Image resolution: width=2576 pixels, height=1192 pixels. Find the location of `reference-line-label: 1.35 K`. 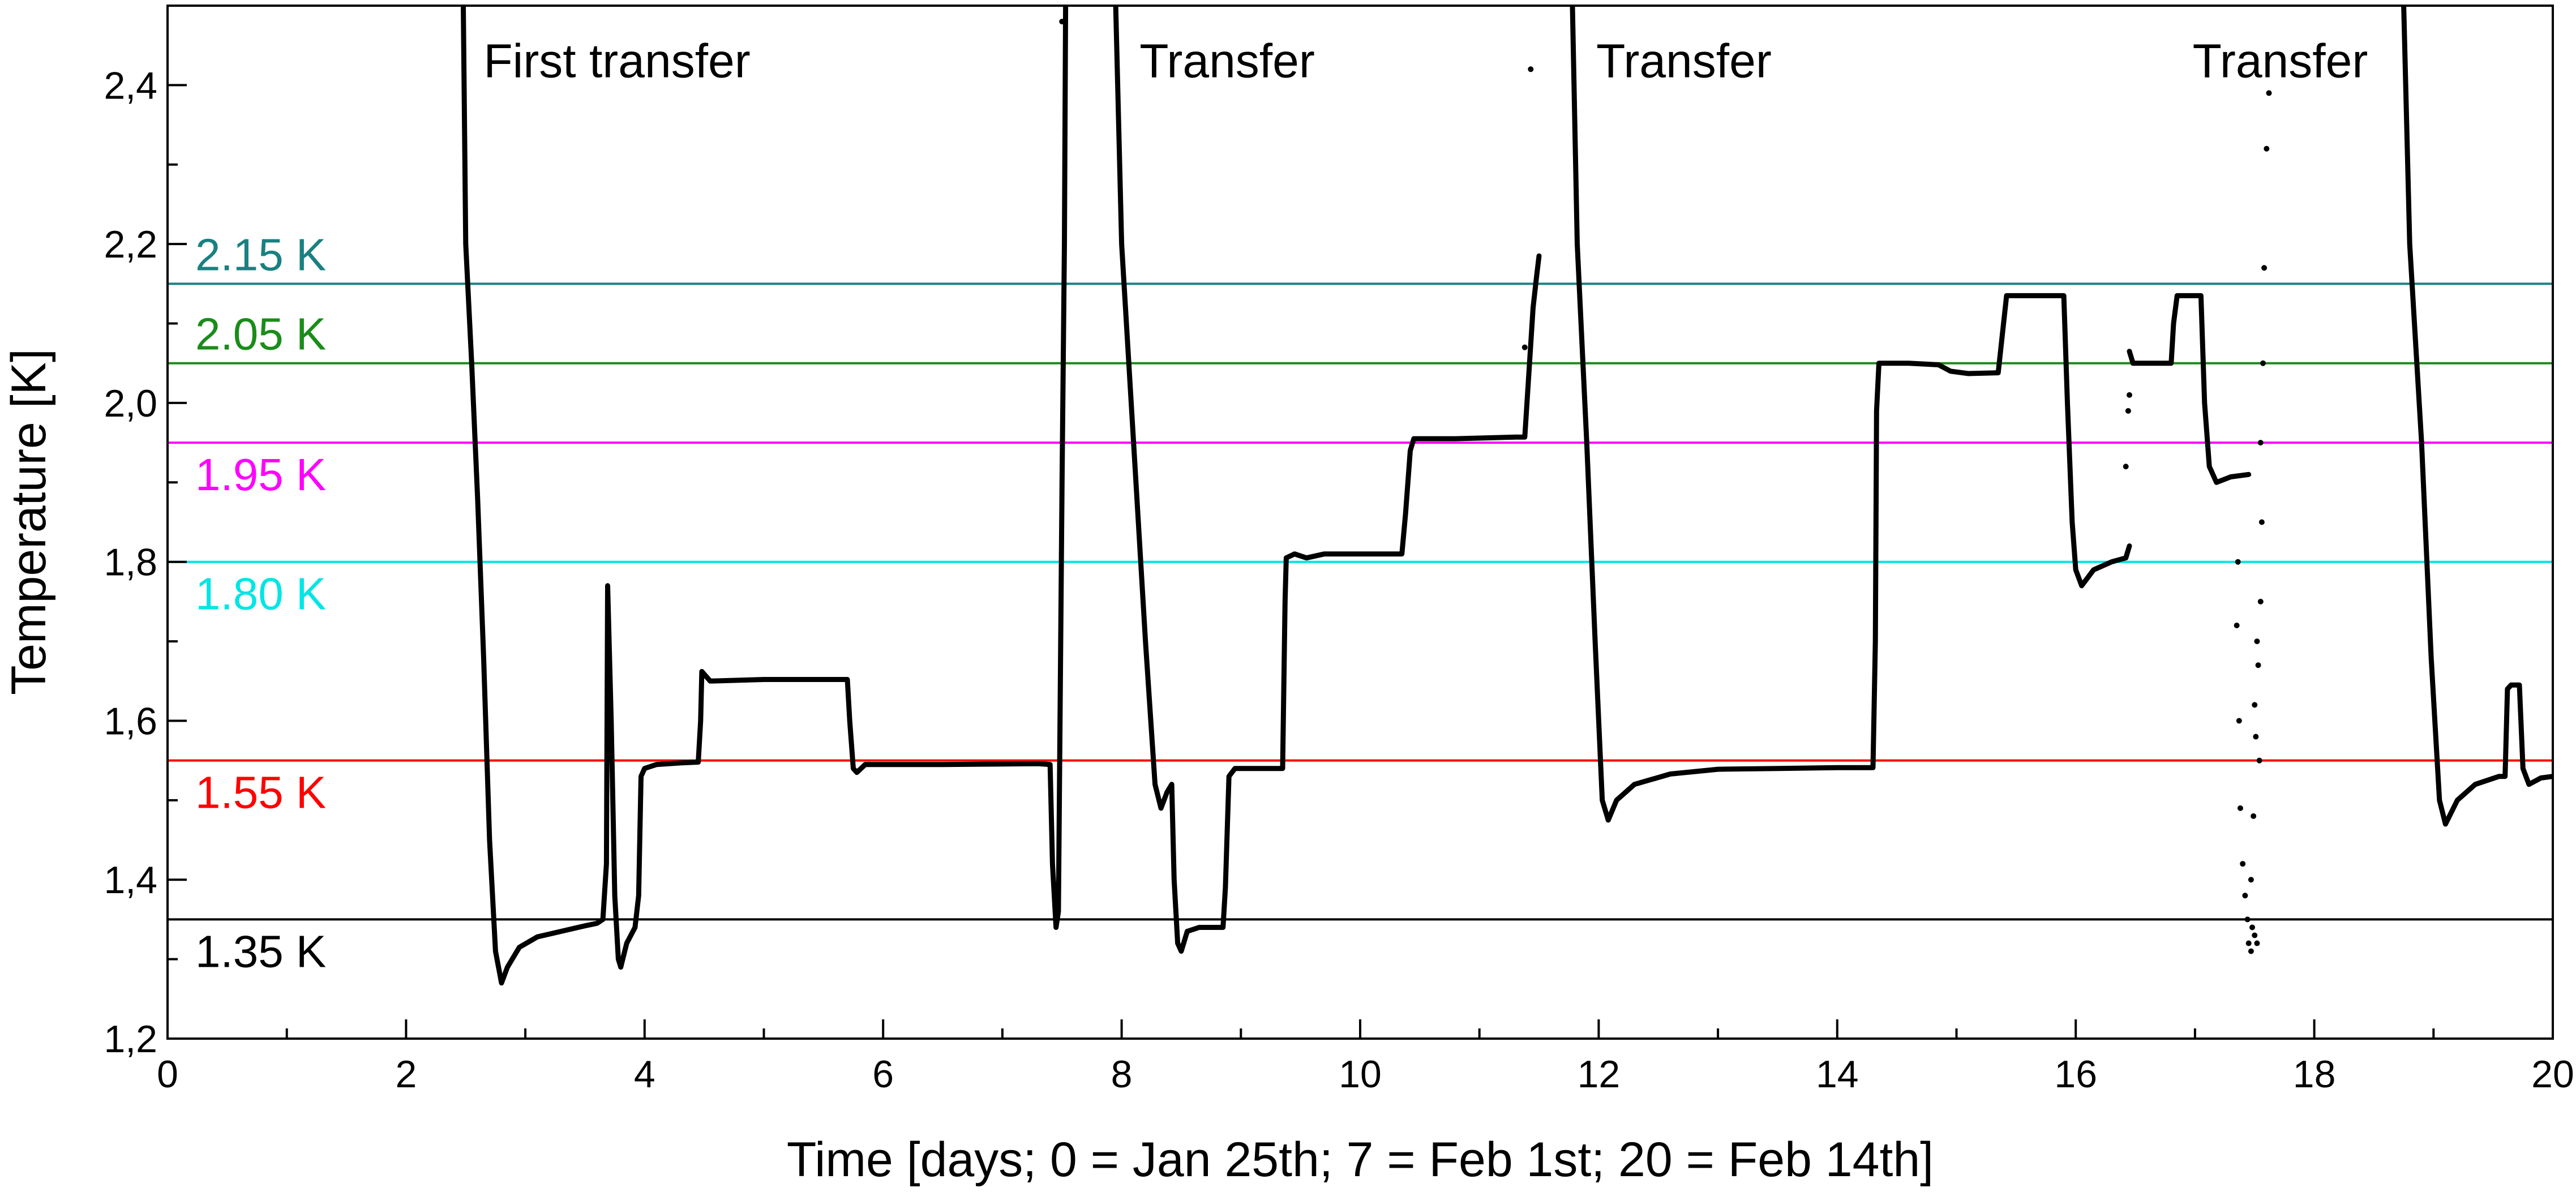

reference-line-label: 1.35 K is located at coordinates (260, 951).